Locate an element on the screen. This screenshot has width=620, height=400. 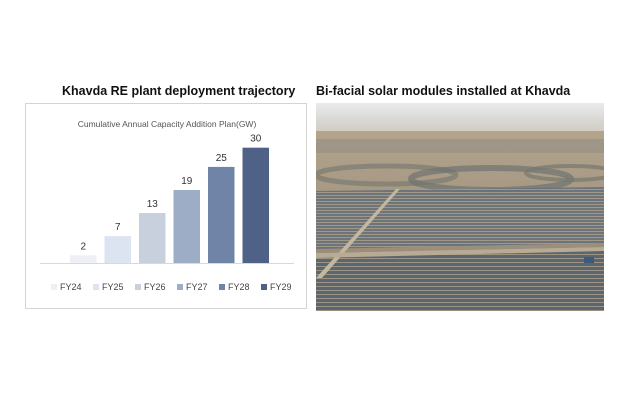
bar-fy25 is located at coordinates (117, 249).